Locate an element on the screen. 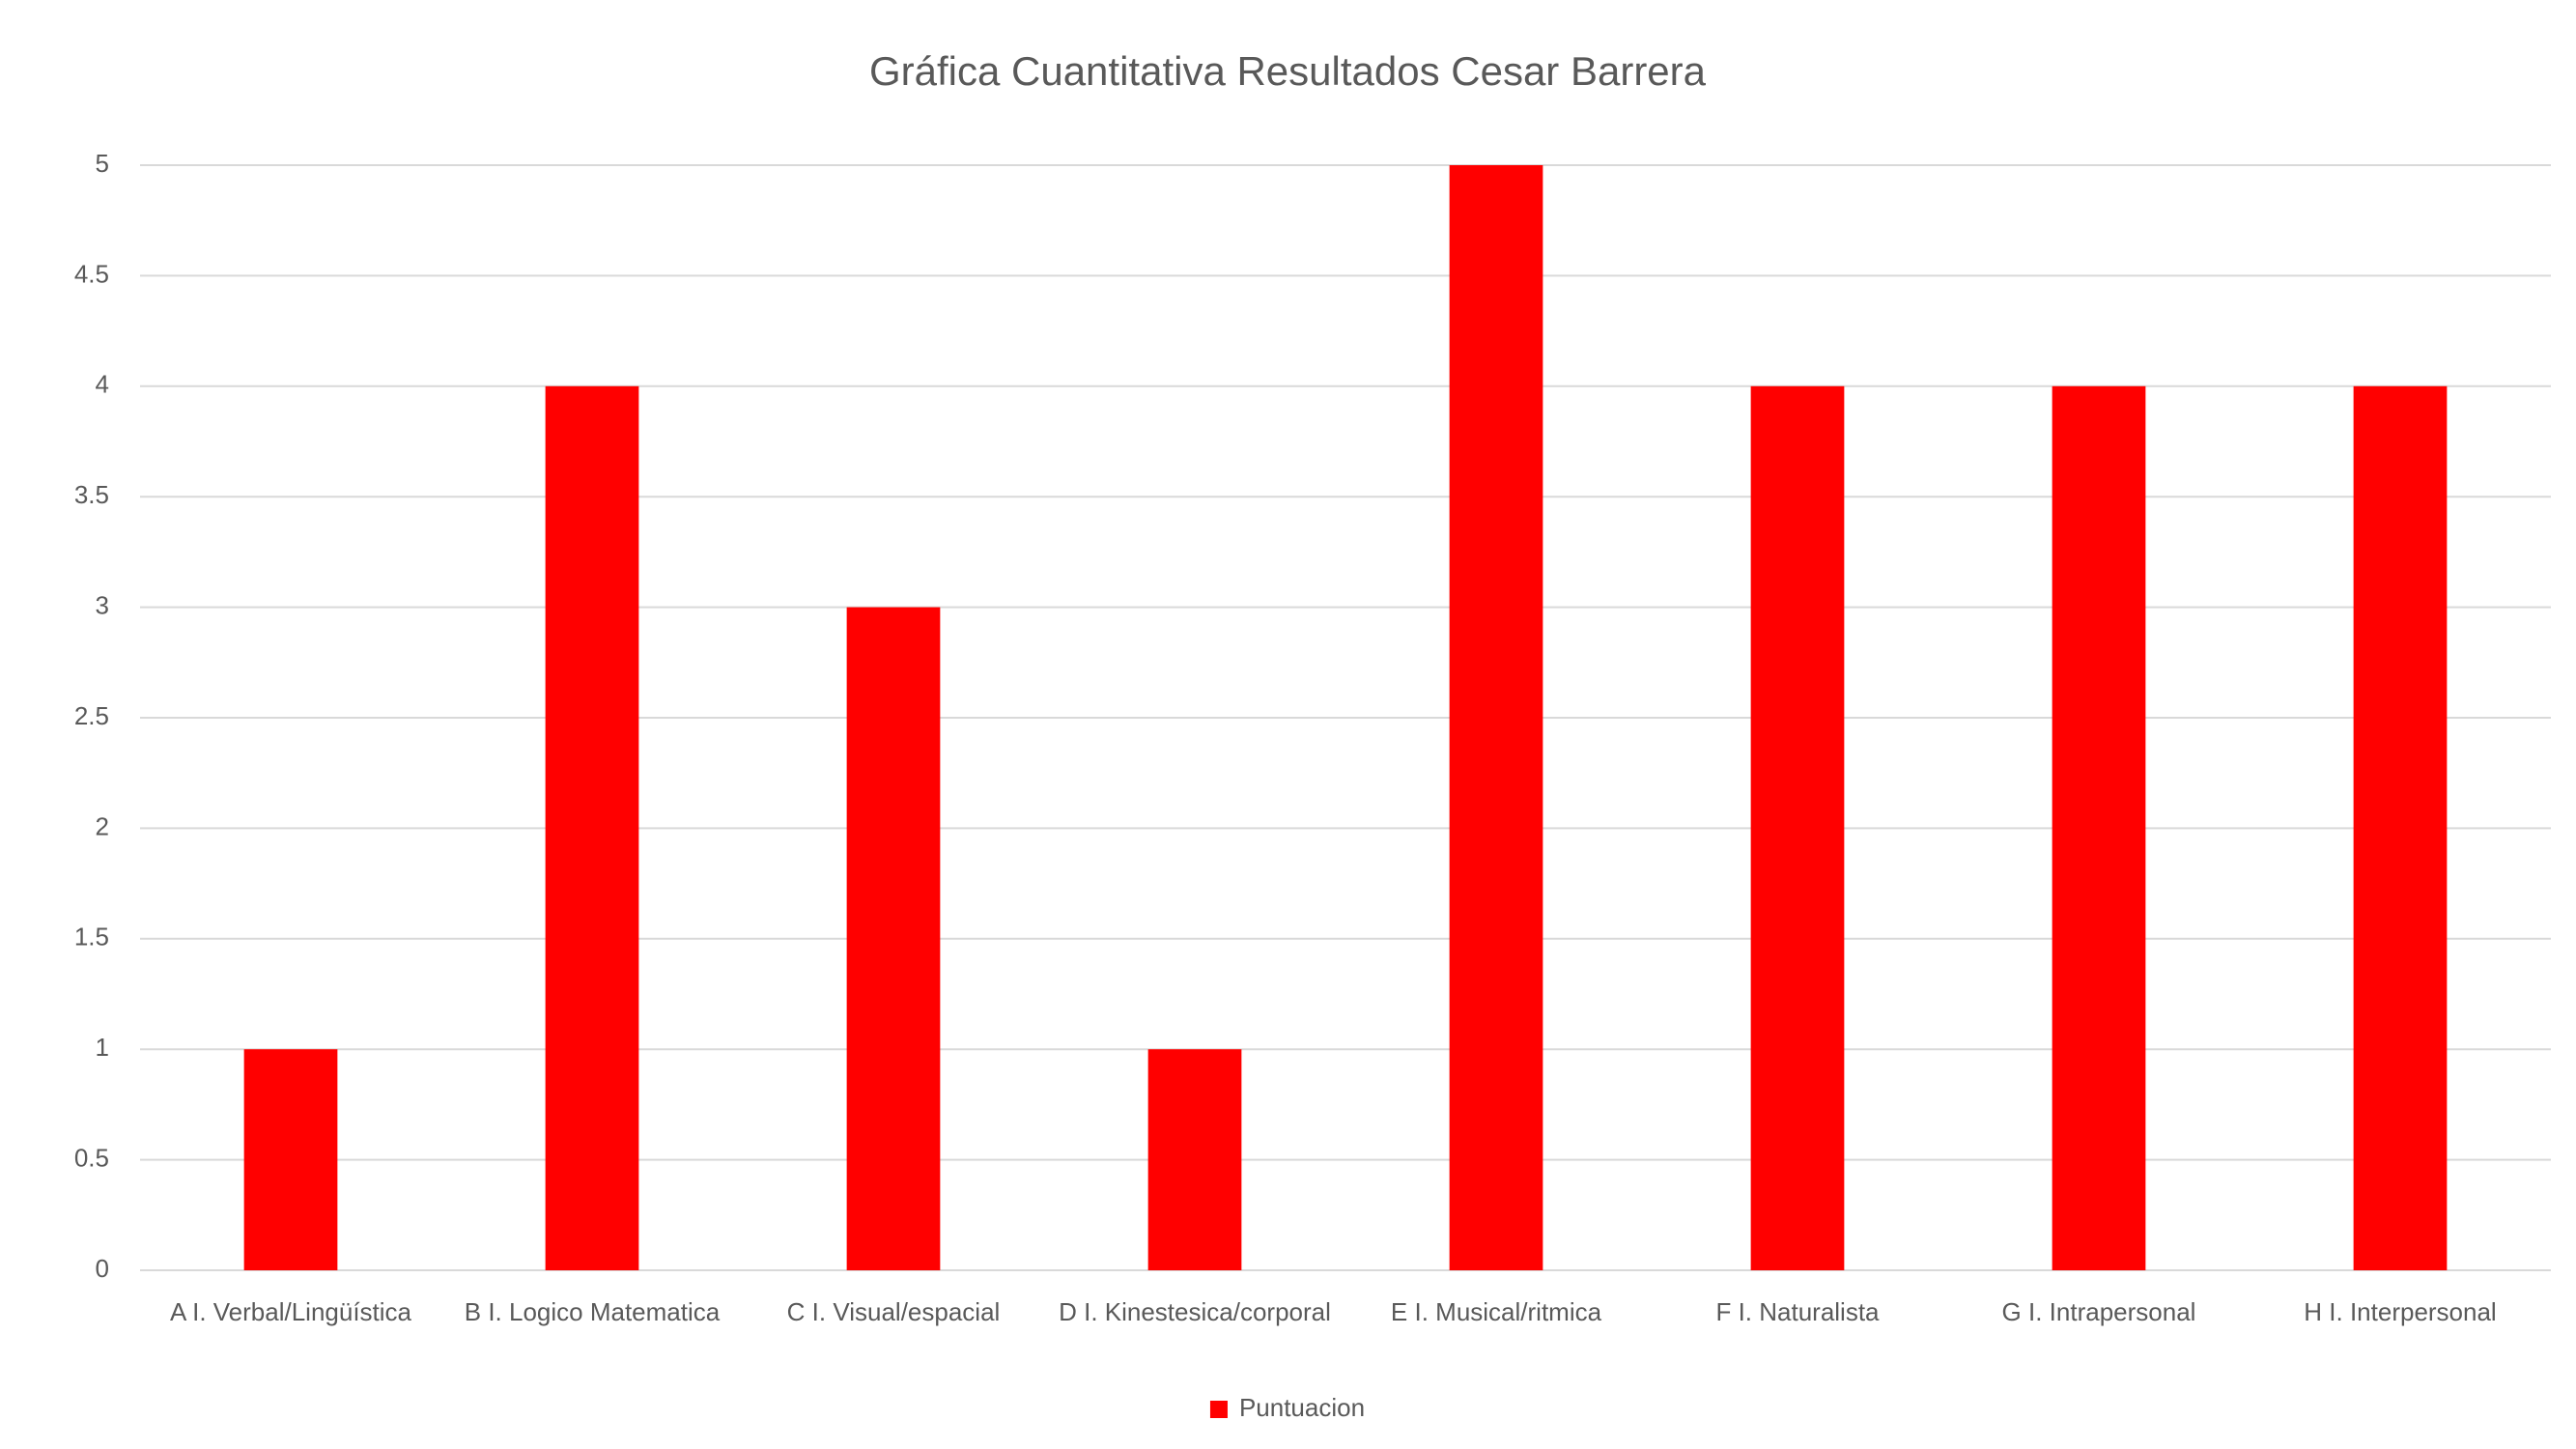 This screenshot has height=1449, width=2576. y-tick-label: 0.5 is located at coordinates (91, 1157).